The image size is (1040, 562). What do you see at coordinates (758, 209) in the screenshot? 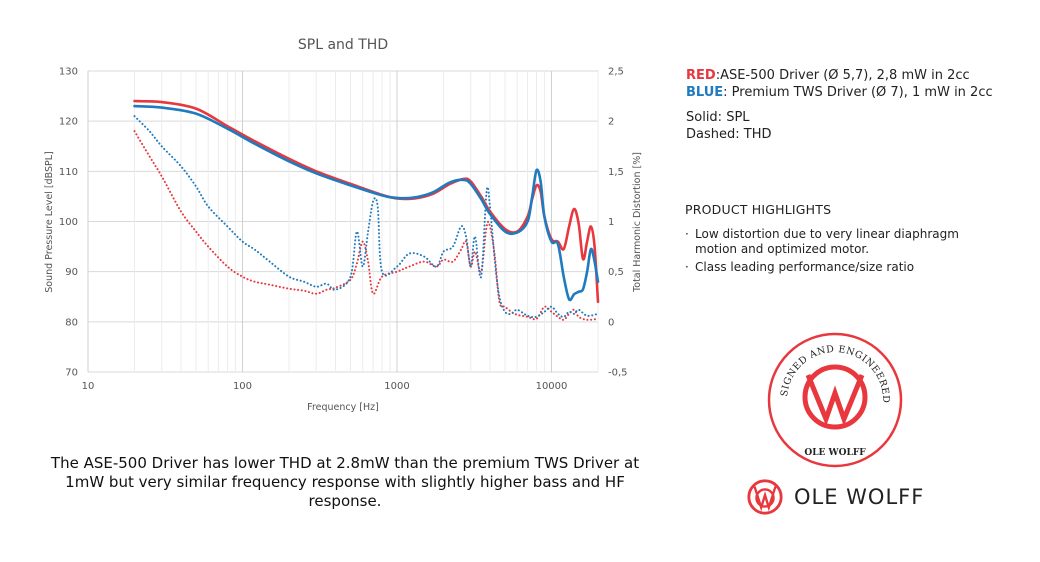
I see `highlights-title: PRODUCT HIGHLIGHTS` at bounding box center [758, 209].